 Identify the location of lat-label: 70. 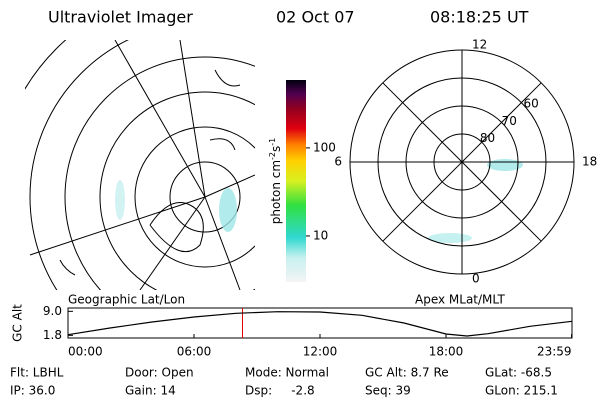
(509, 121).